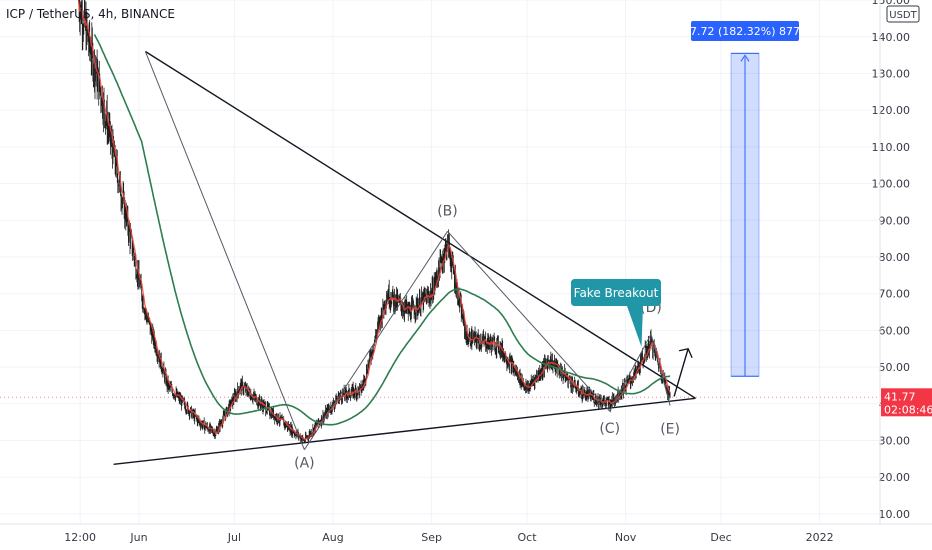  Describe the element at coordinates (616, 293) in the screenshot. I see `callout-label: Fake Breakout` at that location.